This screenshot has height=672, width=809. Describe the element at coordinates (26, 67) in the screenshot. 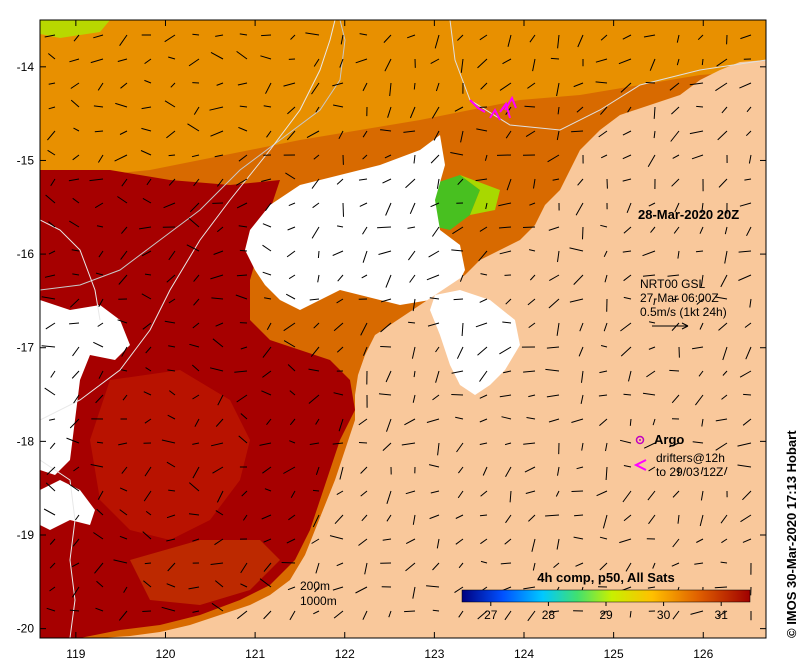

I see `y-tick-label: -14` at that location.